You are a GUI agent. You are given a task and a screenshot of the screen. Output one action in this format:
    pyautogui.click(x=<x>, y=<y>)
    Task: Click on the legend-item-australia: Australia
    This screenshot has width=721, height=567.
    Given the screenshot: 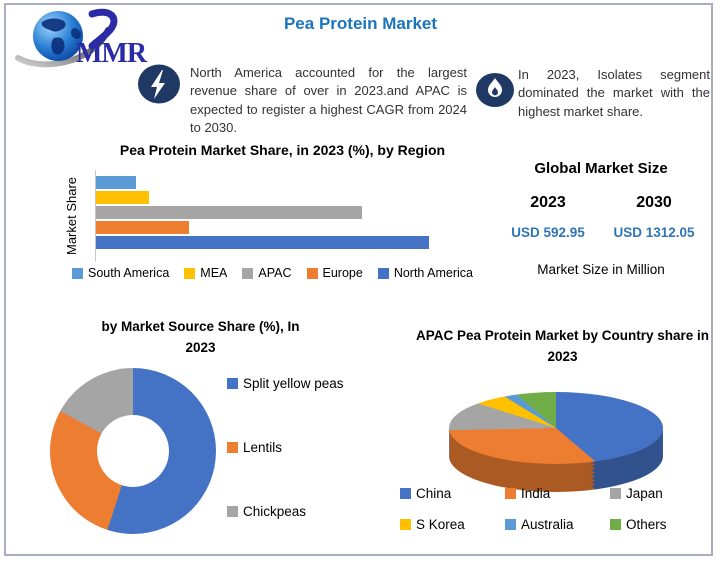 What is the action you would take?
    pyautogui.click(x=557, y=524)
    